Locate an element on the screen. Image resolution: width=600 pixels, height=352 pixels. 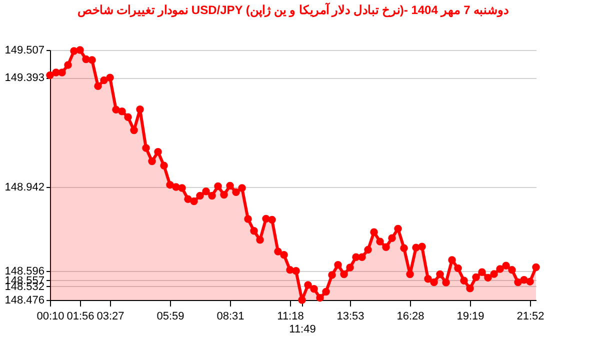
x-tick-label: 19:19 is located at coordinates (470, 316).